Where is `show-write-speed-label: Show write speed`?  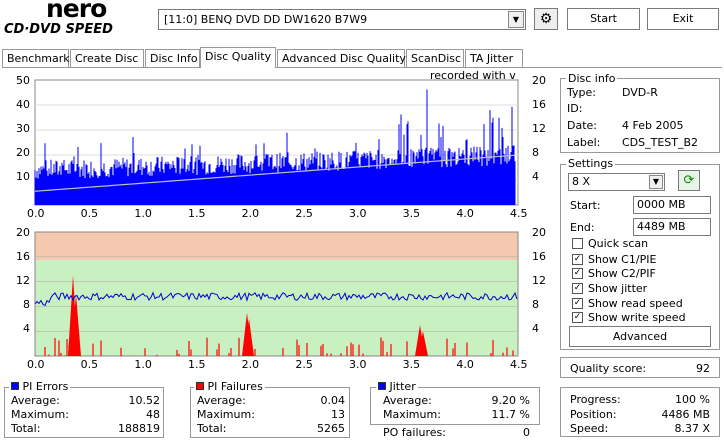 show-write-speed-label: Show write speed is located at coordinates (637, 317).